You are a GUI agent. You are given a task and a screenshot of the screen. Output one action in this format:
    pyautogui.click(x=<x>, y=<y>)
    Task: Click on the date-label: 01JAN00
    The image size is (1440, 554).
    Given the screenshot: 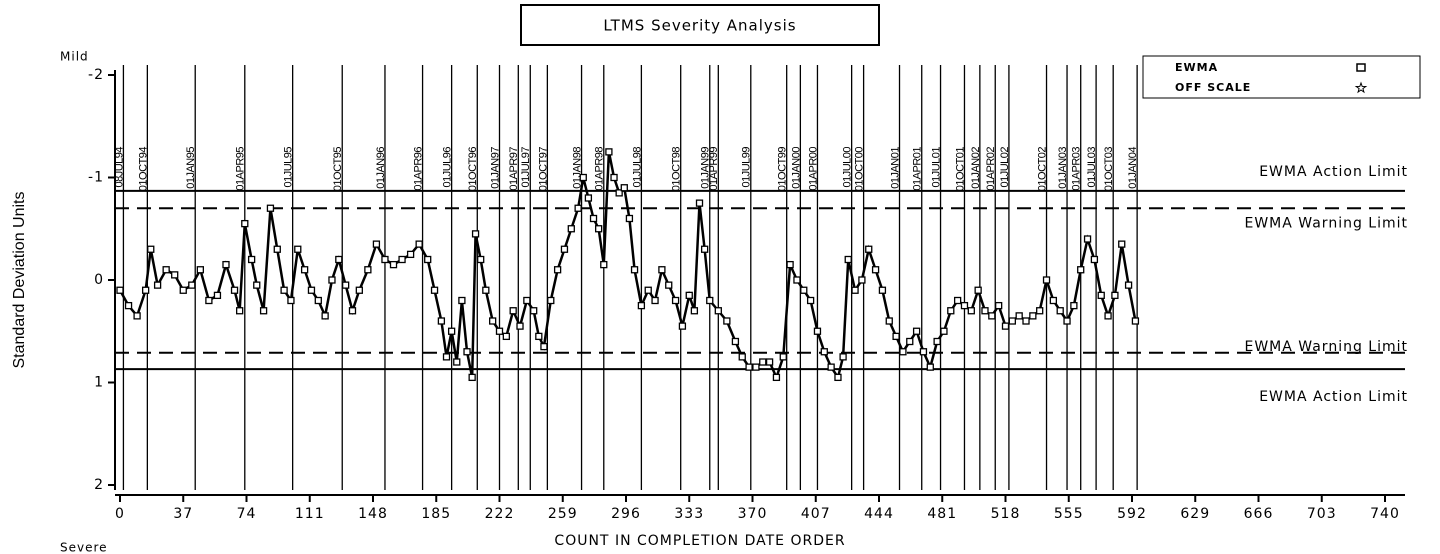 What is the action you would take?
    pyautogui.click(x=796, y=168)
    